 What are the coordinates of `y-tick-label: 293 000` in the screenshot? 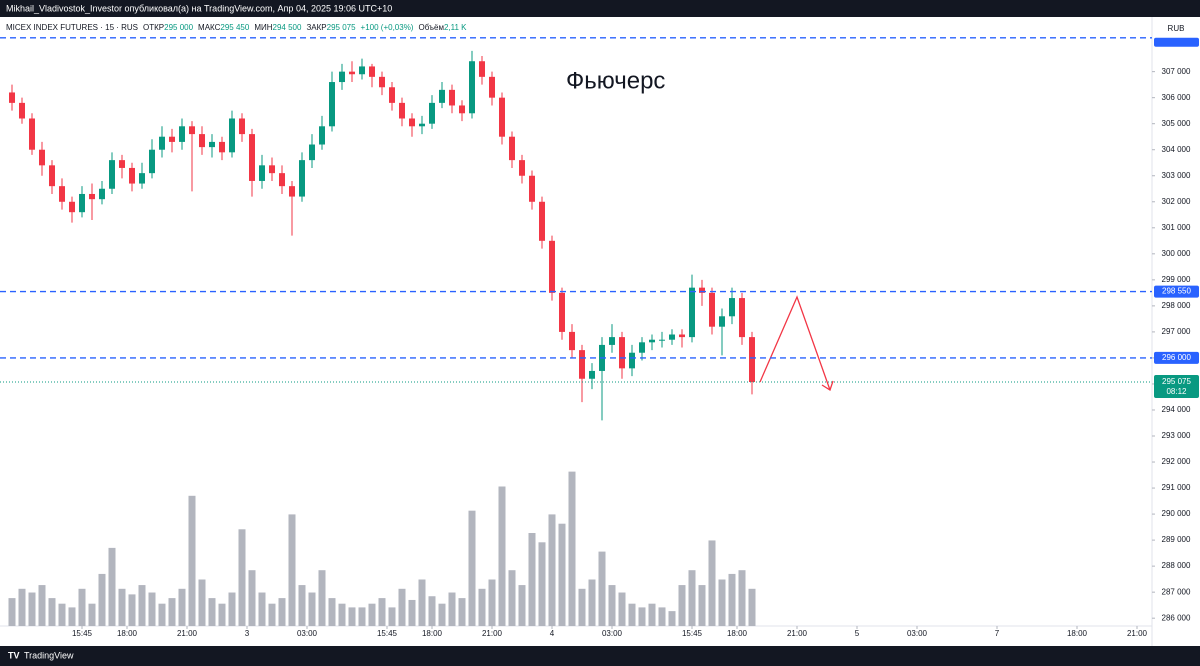 It's located at (1176, 435).